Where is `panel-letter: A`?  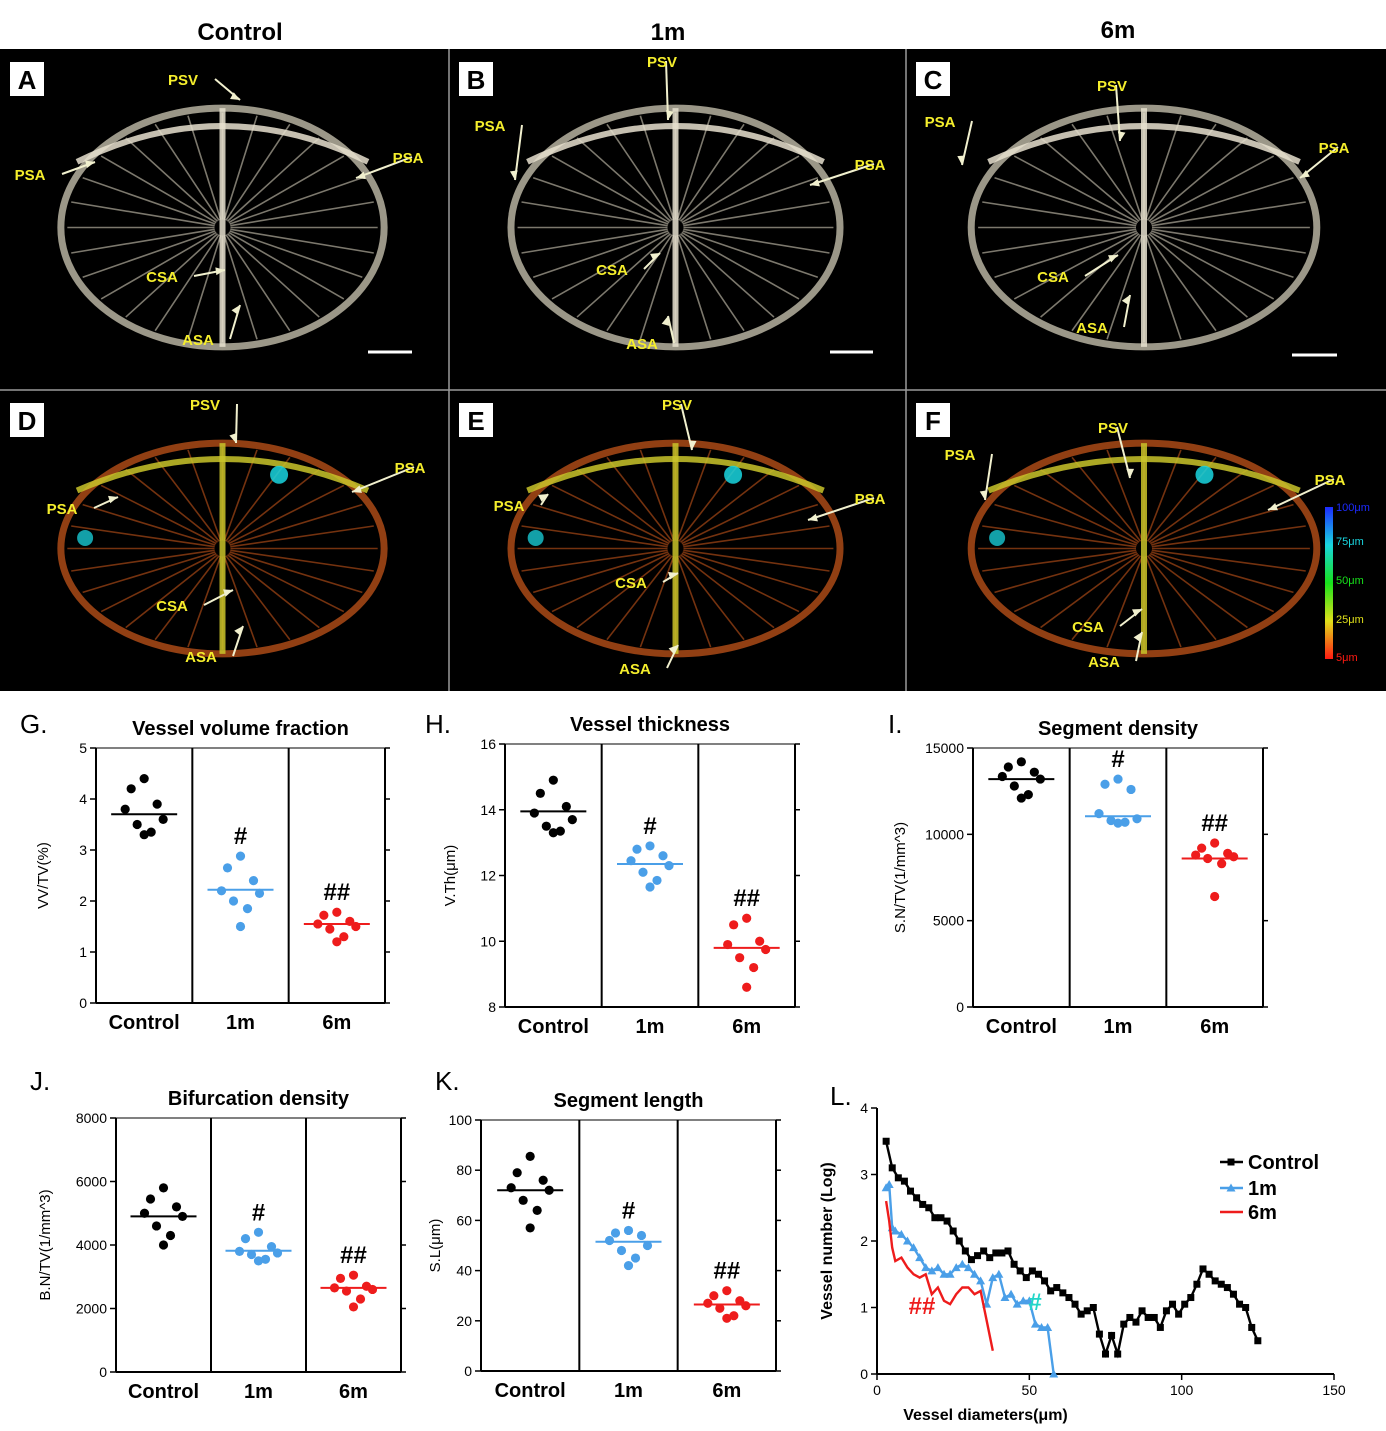 panel-letter: A is located at coordinates (27, 80).